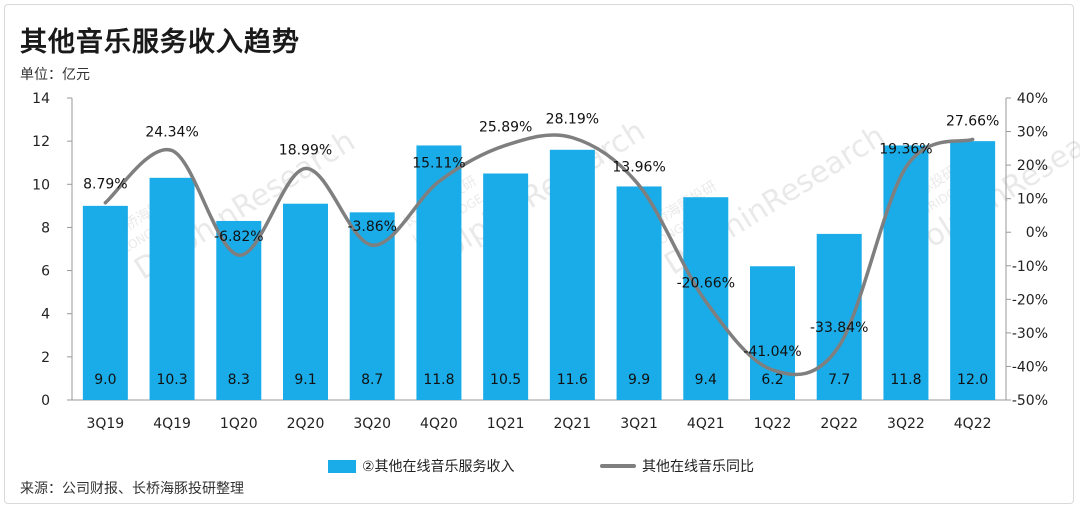 The width and height of the screenshot is (1080, 510). Describe the element at coordinates (239, 310) in the screenshot. I see `bar-1Q20` at that location.